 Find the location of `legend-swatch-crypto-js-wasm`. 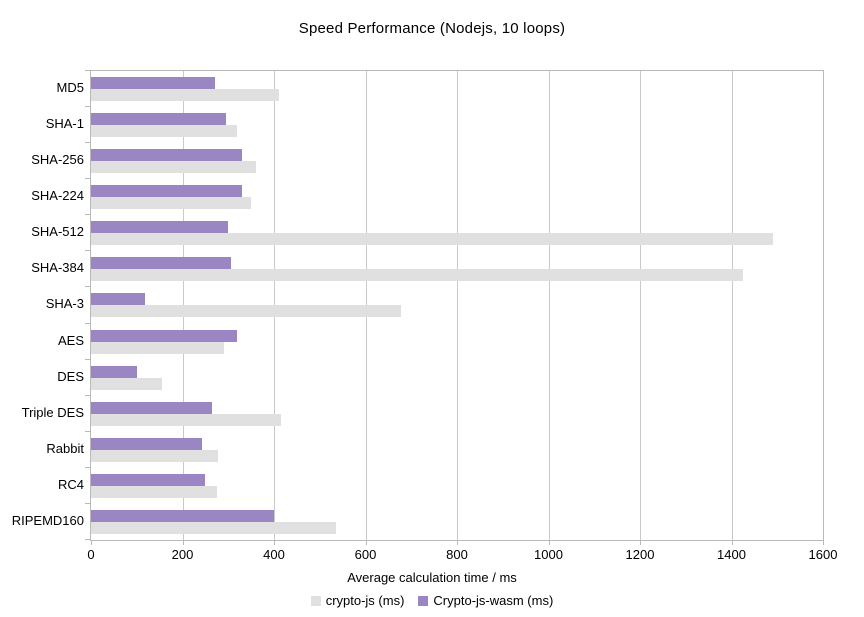

legend-swatch-crypto-js-wasm is located at coordinates (423, 600).